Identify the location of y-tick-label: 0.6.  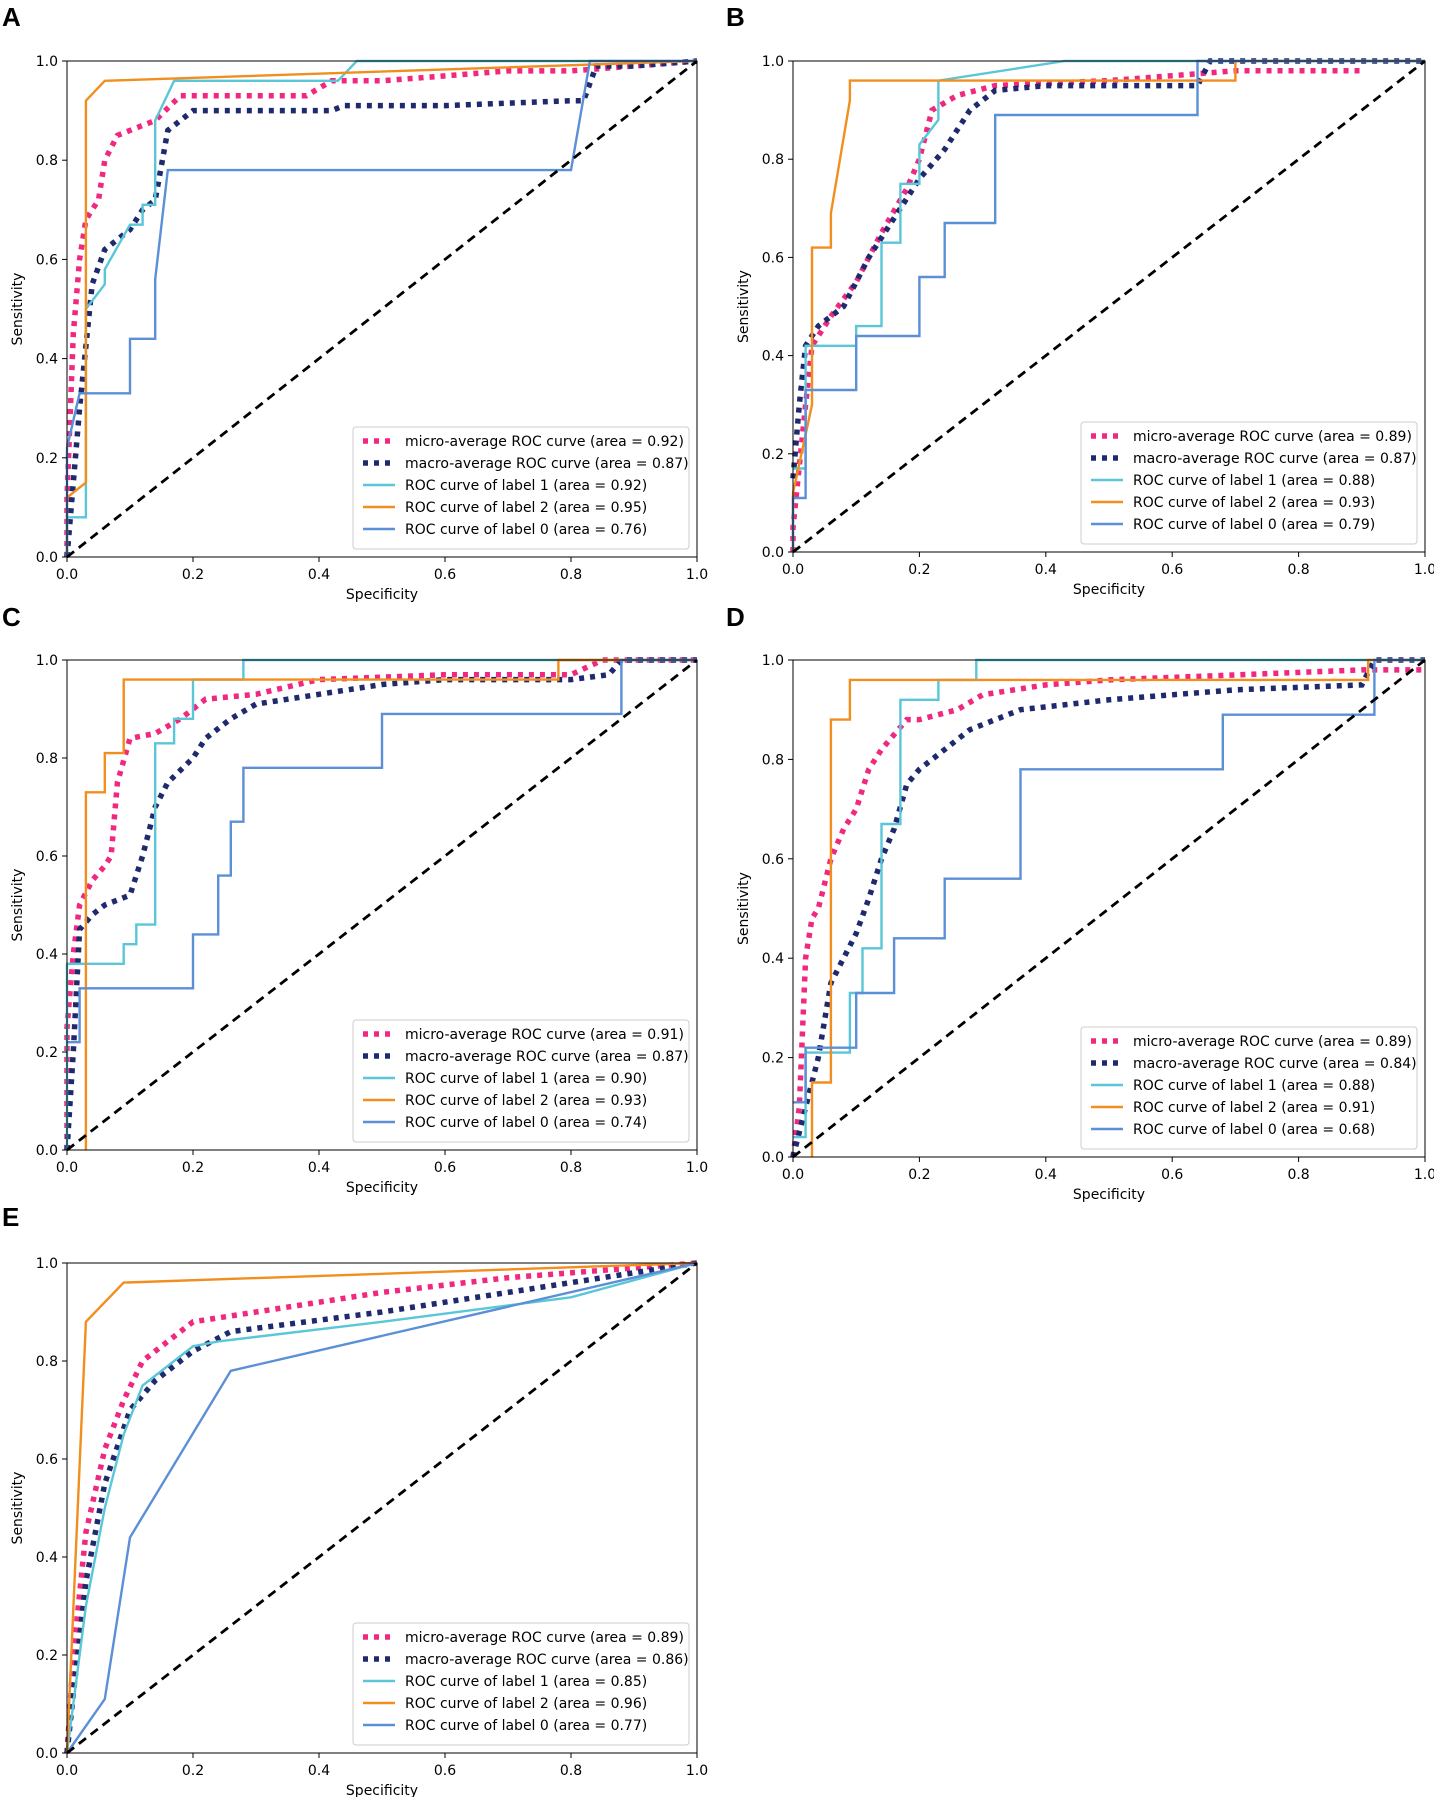
(47, 1460).